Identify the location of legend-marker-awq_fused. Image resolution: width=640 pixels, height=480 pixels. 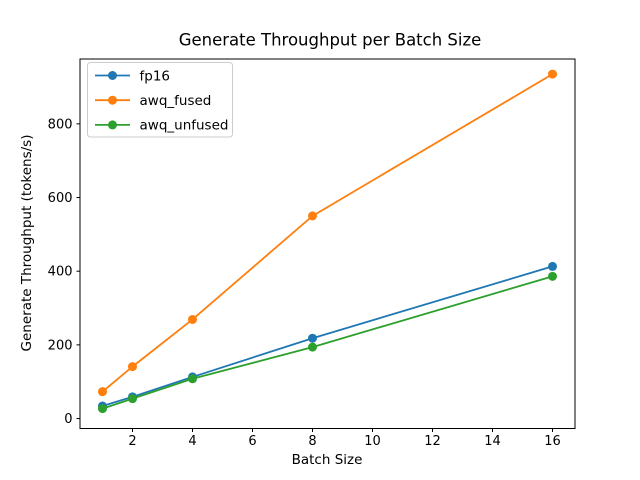
(112, 100).